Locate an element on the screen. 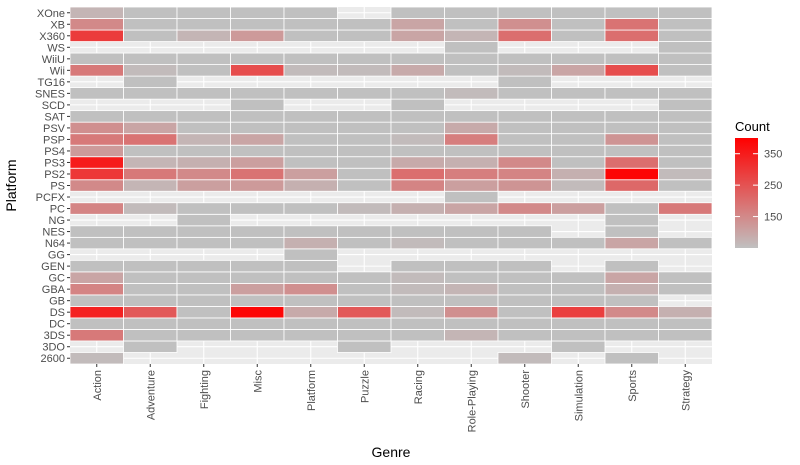  y-tick-label: PSP is located at coordinates (54, 140).